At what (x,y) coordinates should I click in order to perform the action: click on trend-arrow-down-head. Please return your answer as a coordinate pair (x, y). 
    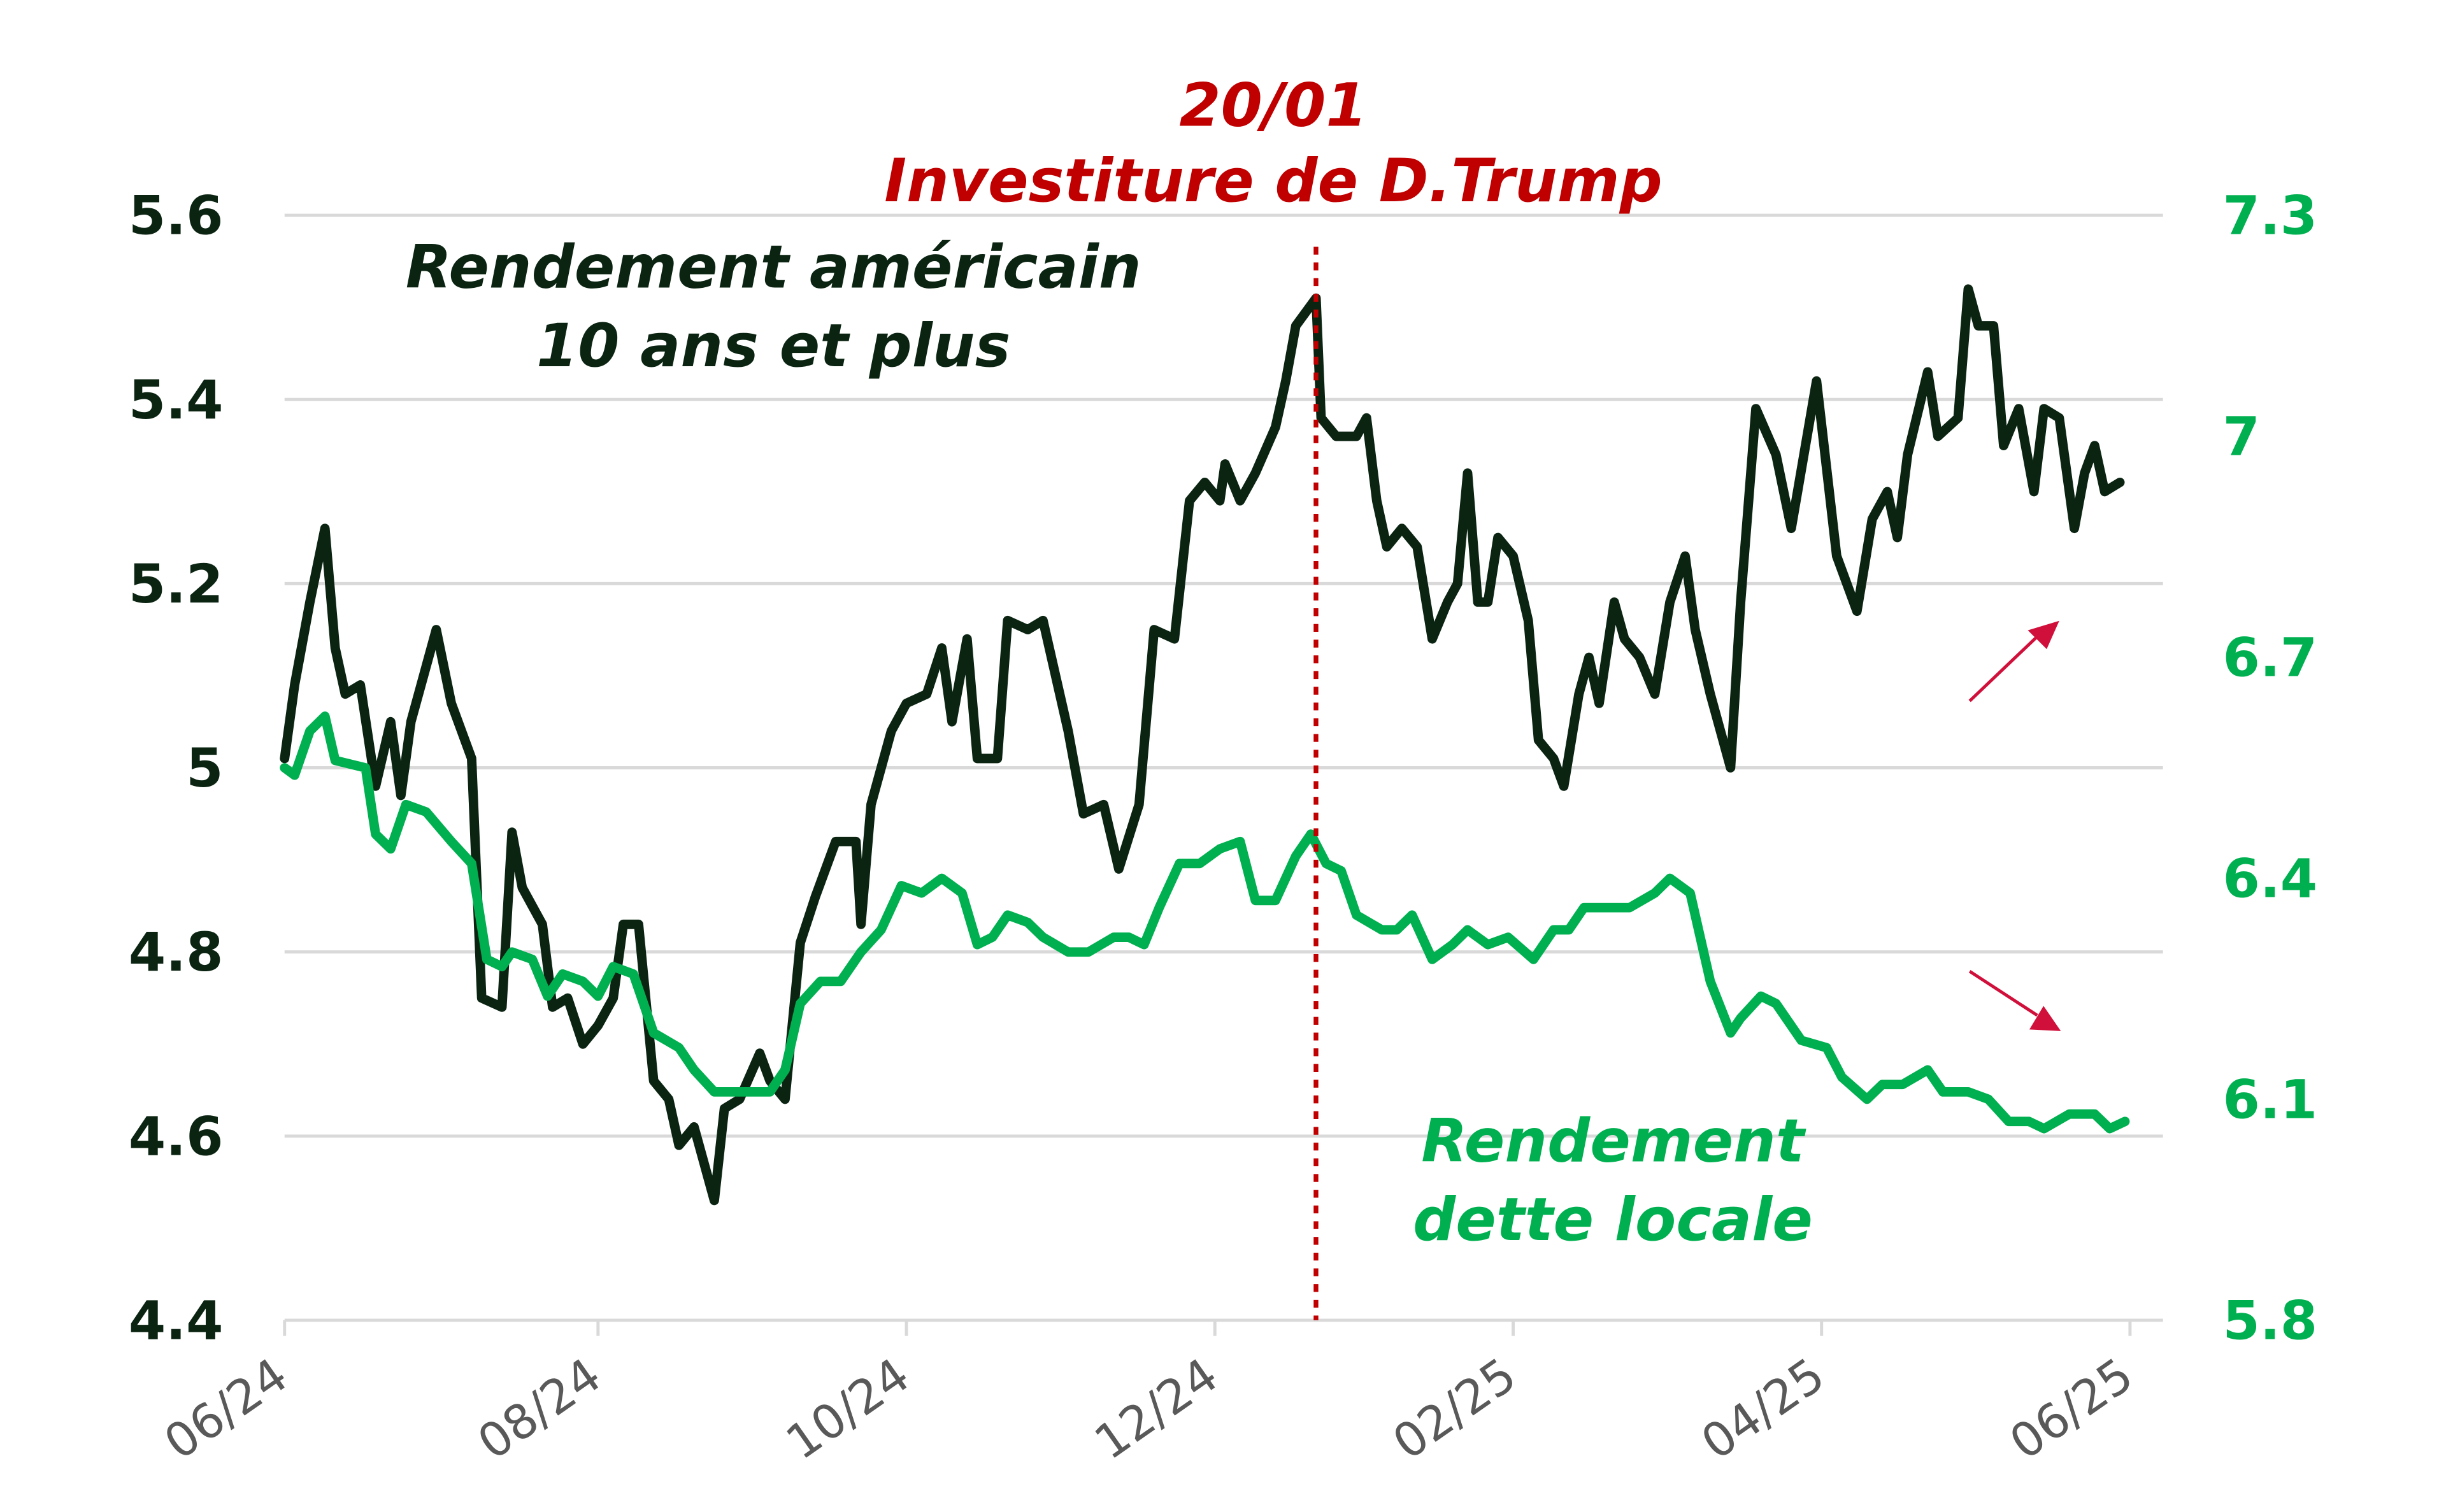
    Looking at the image, I should click on (2045, 1018).